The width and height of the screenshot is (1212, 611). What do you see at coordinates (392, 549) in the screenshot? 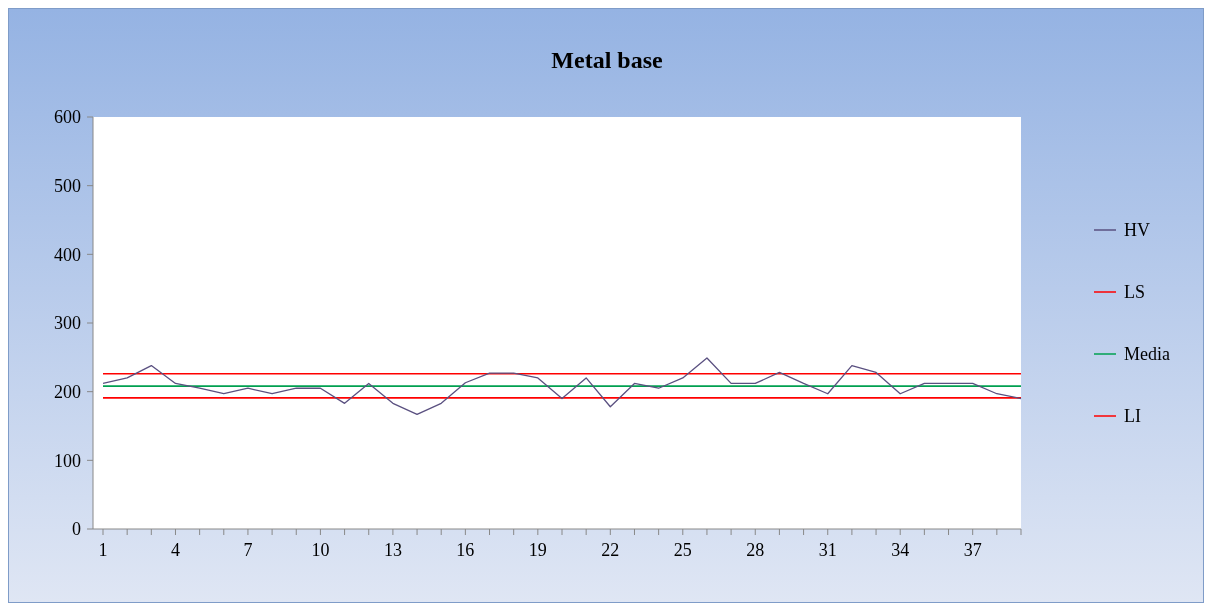
I see `x-tick-label: 13` at bounding box center [392, 549].